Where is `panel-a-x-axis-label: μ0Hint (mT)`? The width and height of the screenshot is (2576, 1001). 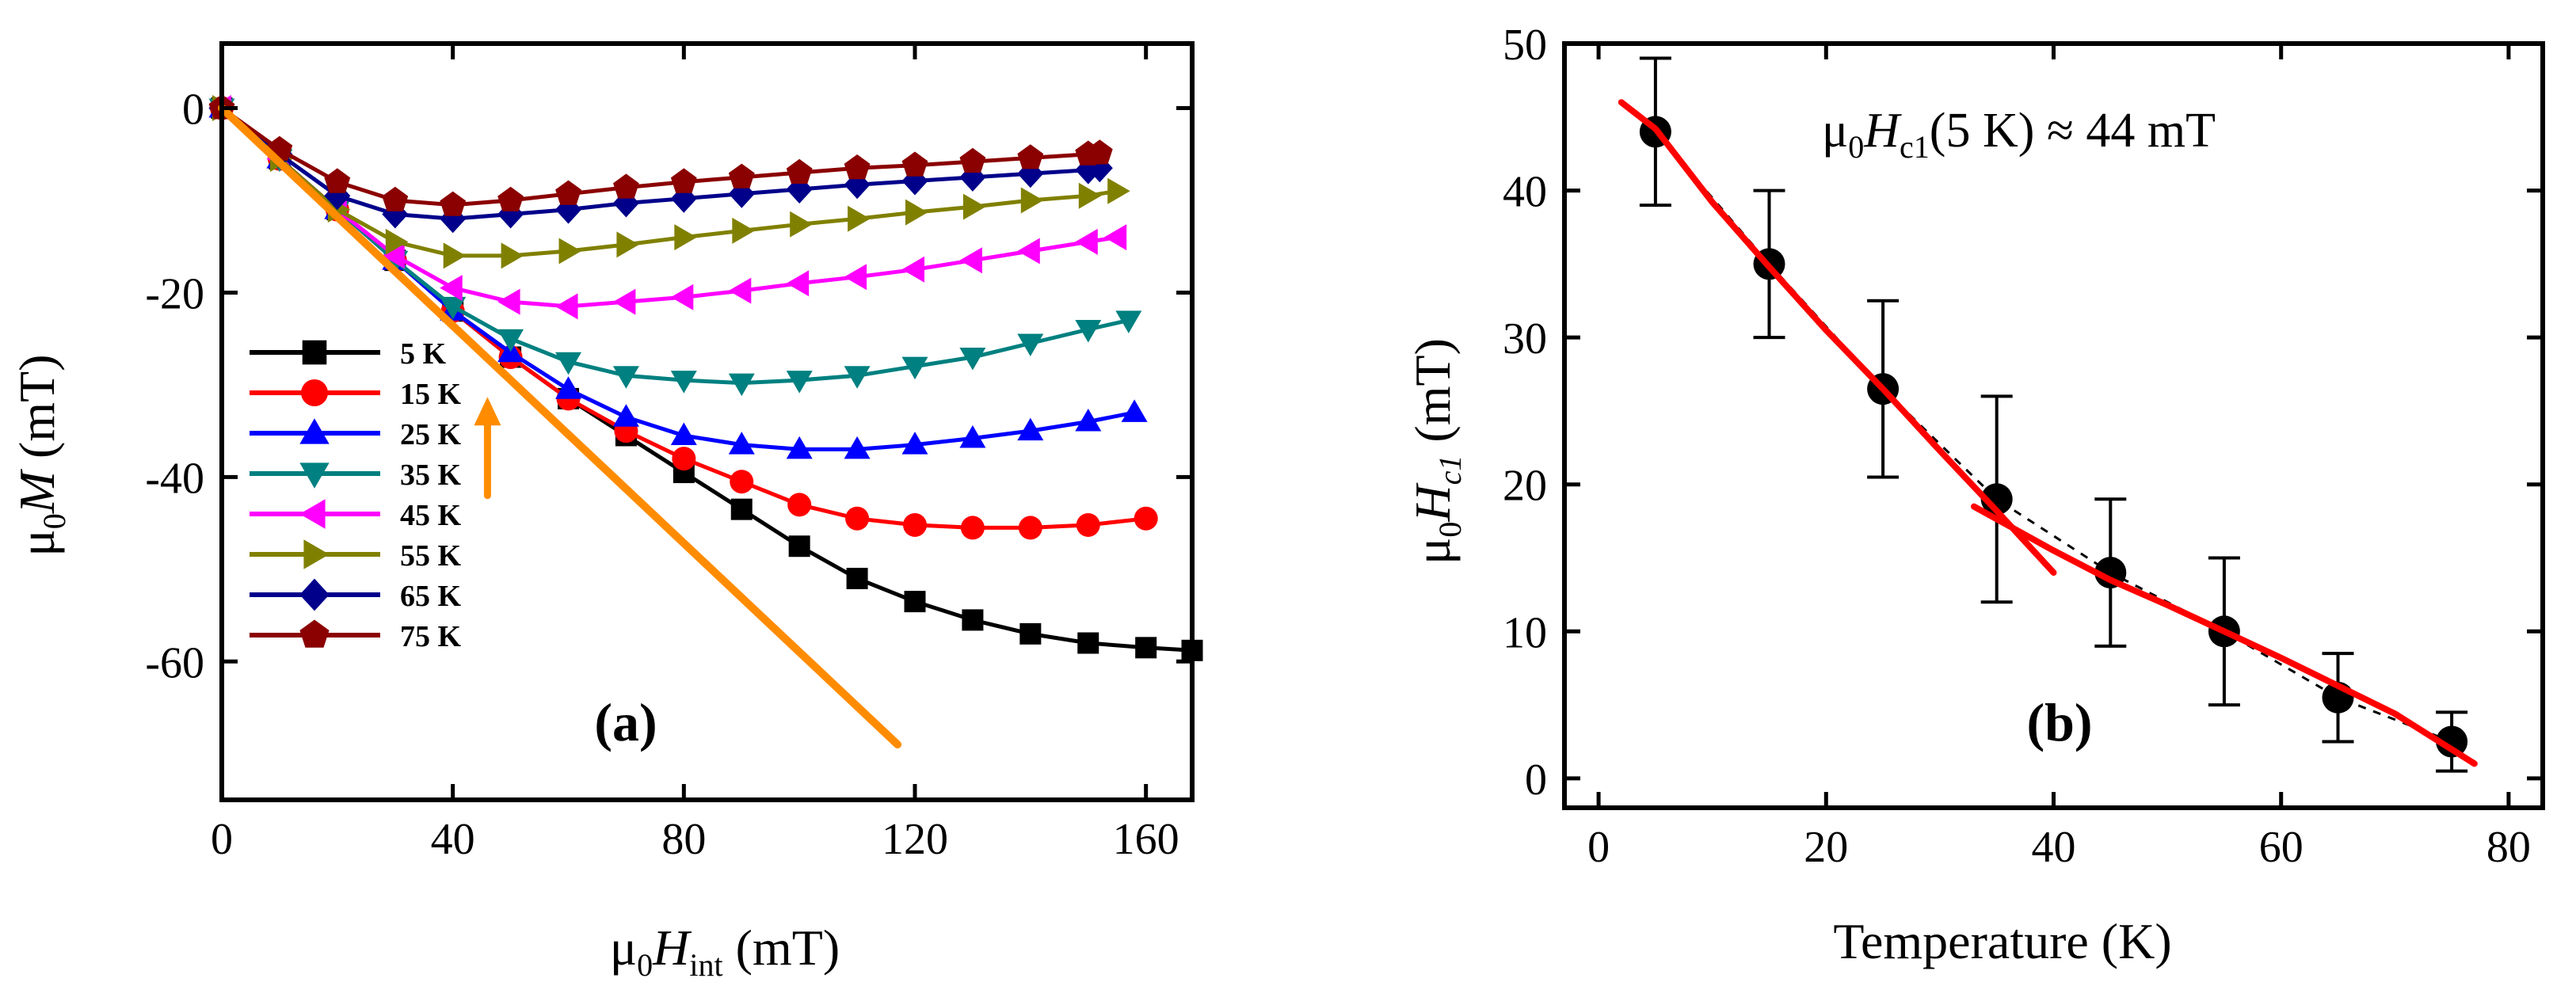
panel-a-x-axis-label: μ0Hint (mT) is located at coordinates (725, 951).